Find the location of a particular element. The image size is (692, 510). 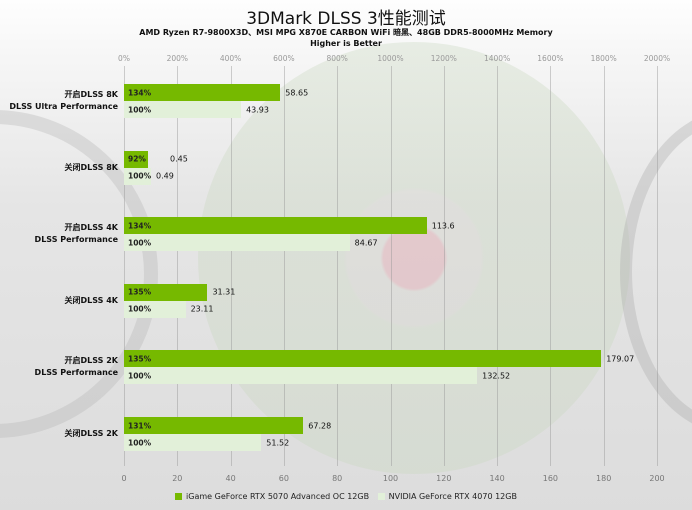

bar-value-label: 113.6 is located at coordinates (443, 226).